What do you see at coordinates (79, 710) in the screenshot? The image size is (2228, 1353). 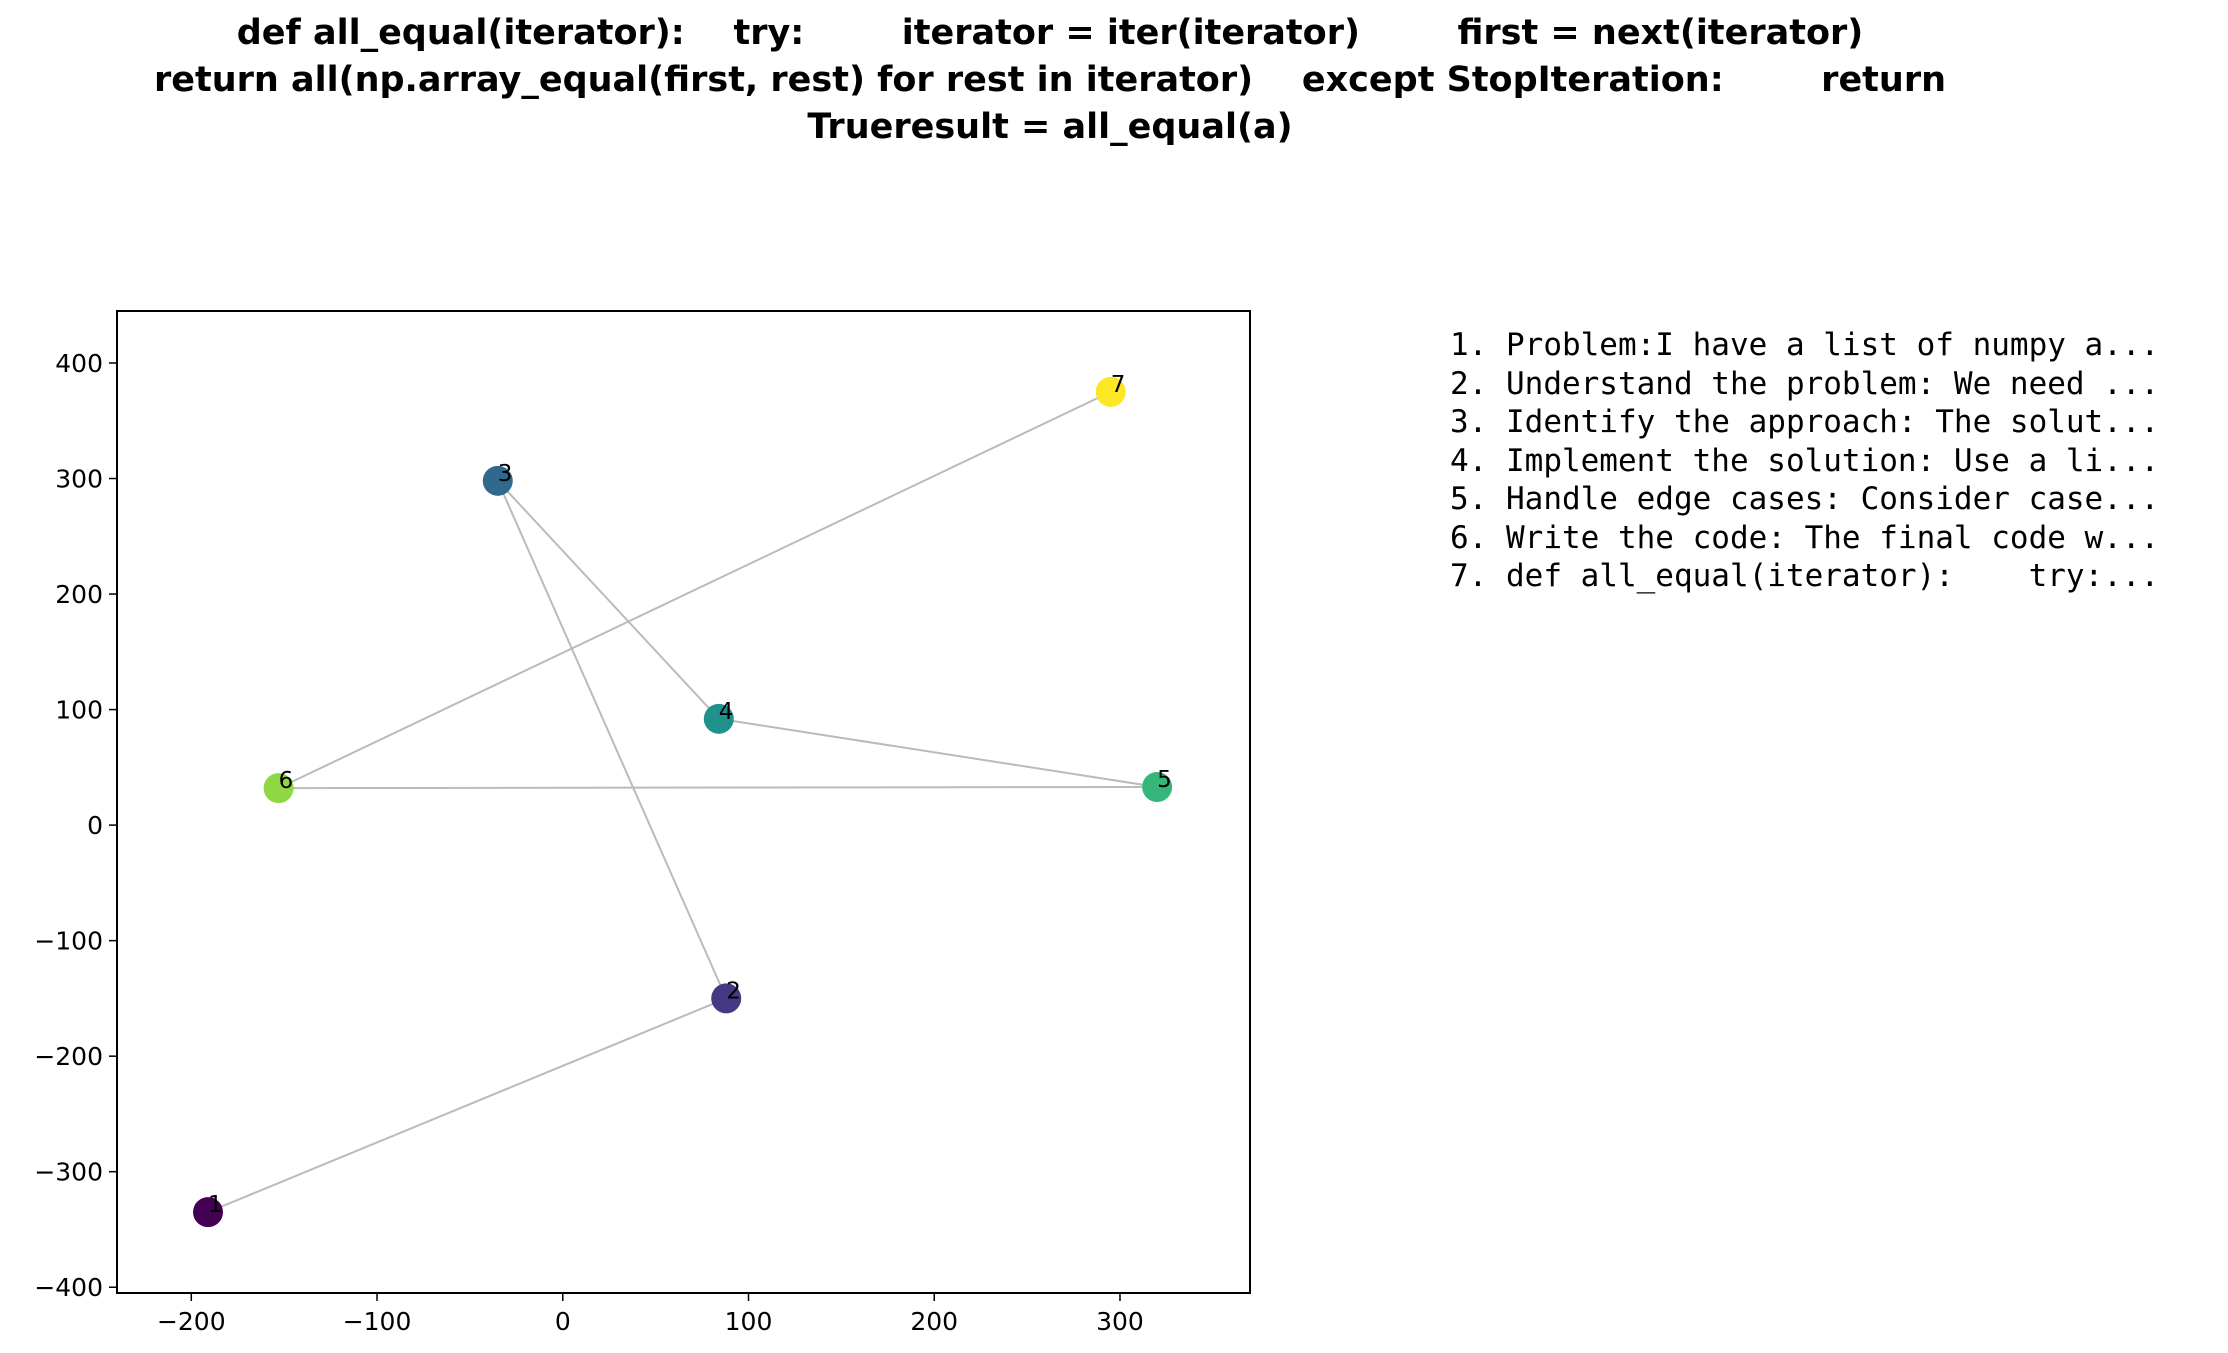 I see `y-tick-label: 100` at bounding box center [79, 710].